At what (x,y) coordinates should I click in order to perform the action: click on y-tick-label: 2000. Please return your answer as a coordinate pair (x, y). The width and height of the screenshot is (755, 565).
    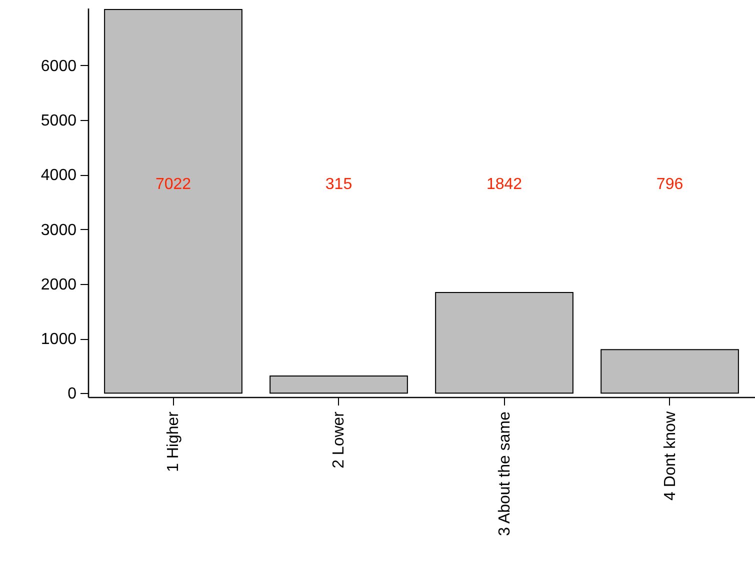
    Looking at the image, I should click on (58, 285).